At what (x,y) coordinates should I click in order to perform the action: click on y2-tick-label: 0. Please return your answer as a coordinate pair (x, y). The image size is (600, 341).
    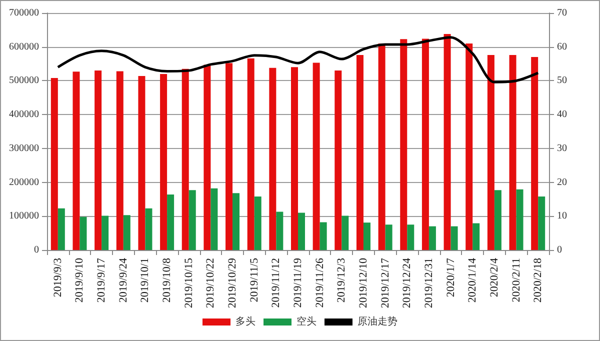
    Looking at the image, I should click on (559, 250).